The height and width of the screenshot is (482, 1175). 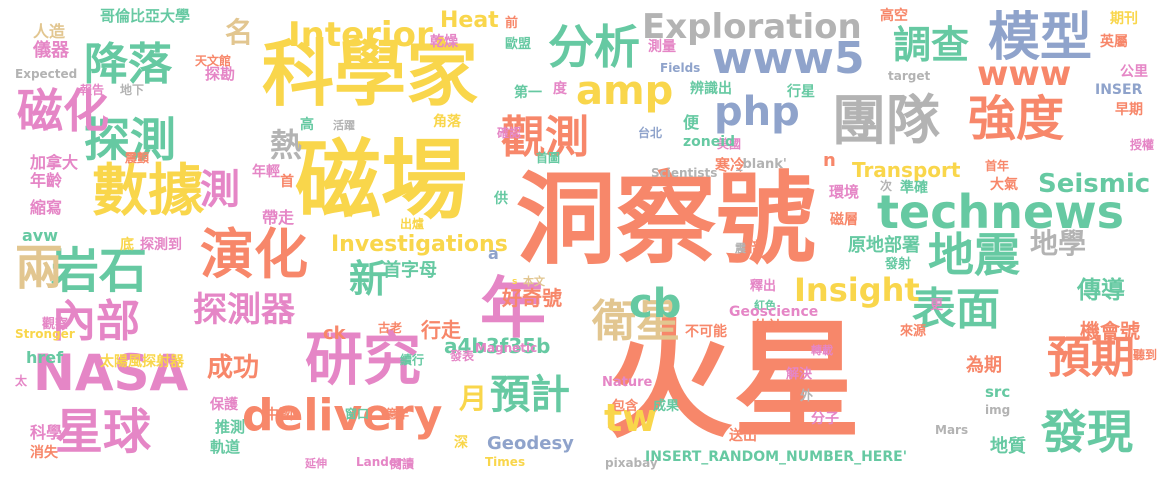 I want to click on cloud-word: 哥倫比亞大學, so click(x=145, y=16).